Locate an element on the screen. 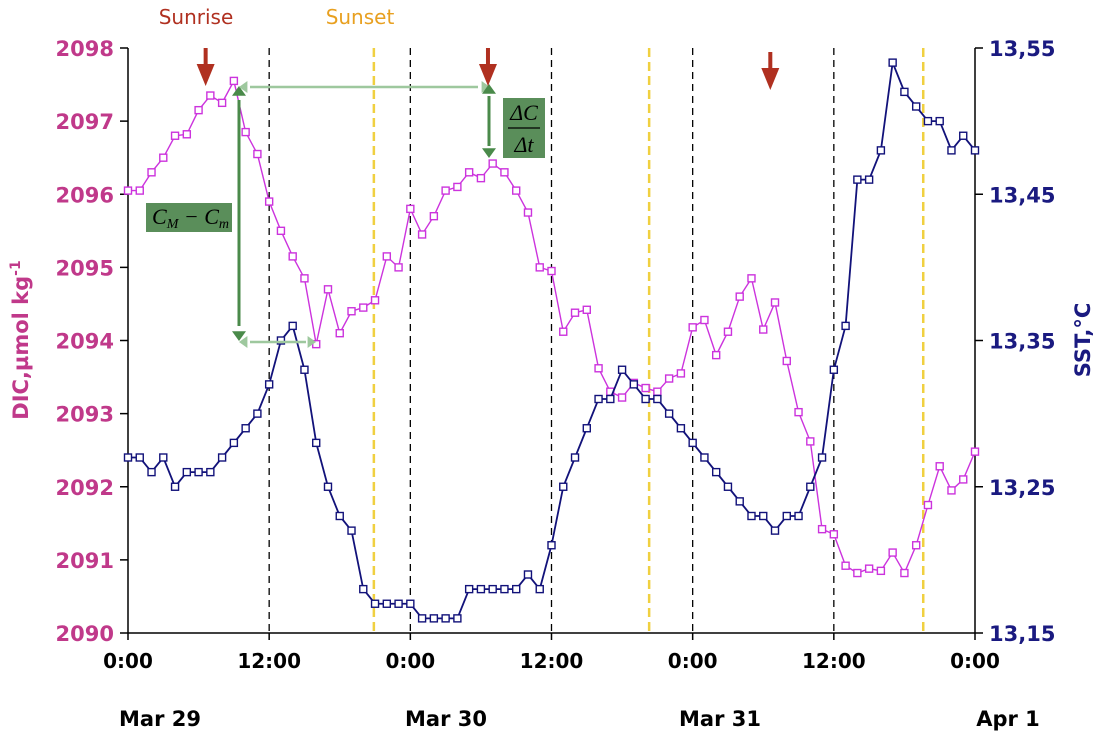  annotations: CM − Cm ΔC Δt is located at coordinates (345, 165).